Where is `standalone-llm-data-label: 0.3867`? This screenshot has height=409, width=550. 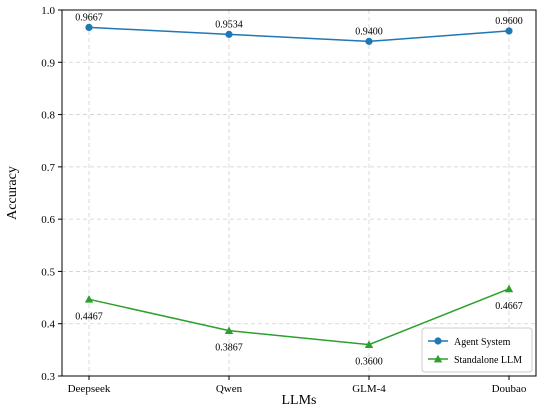
standalone-llm-data-label: 0.3867 is located at coordinates (229, 348).